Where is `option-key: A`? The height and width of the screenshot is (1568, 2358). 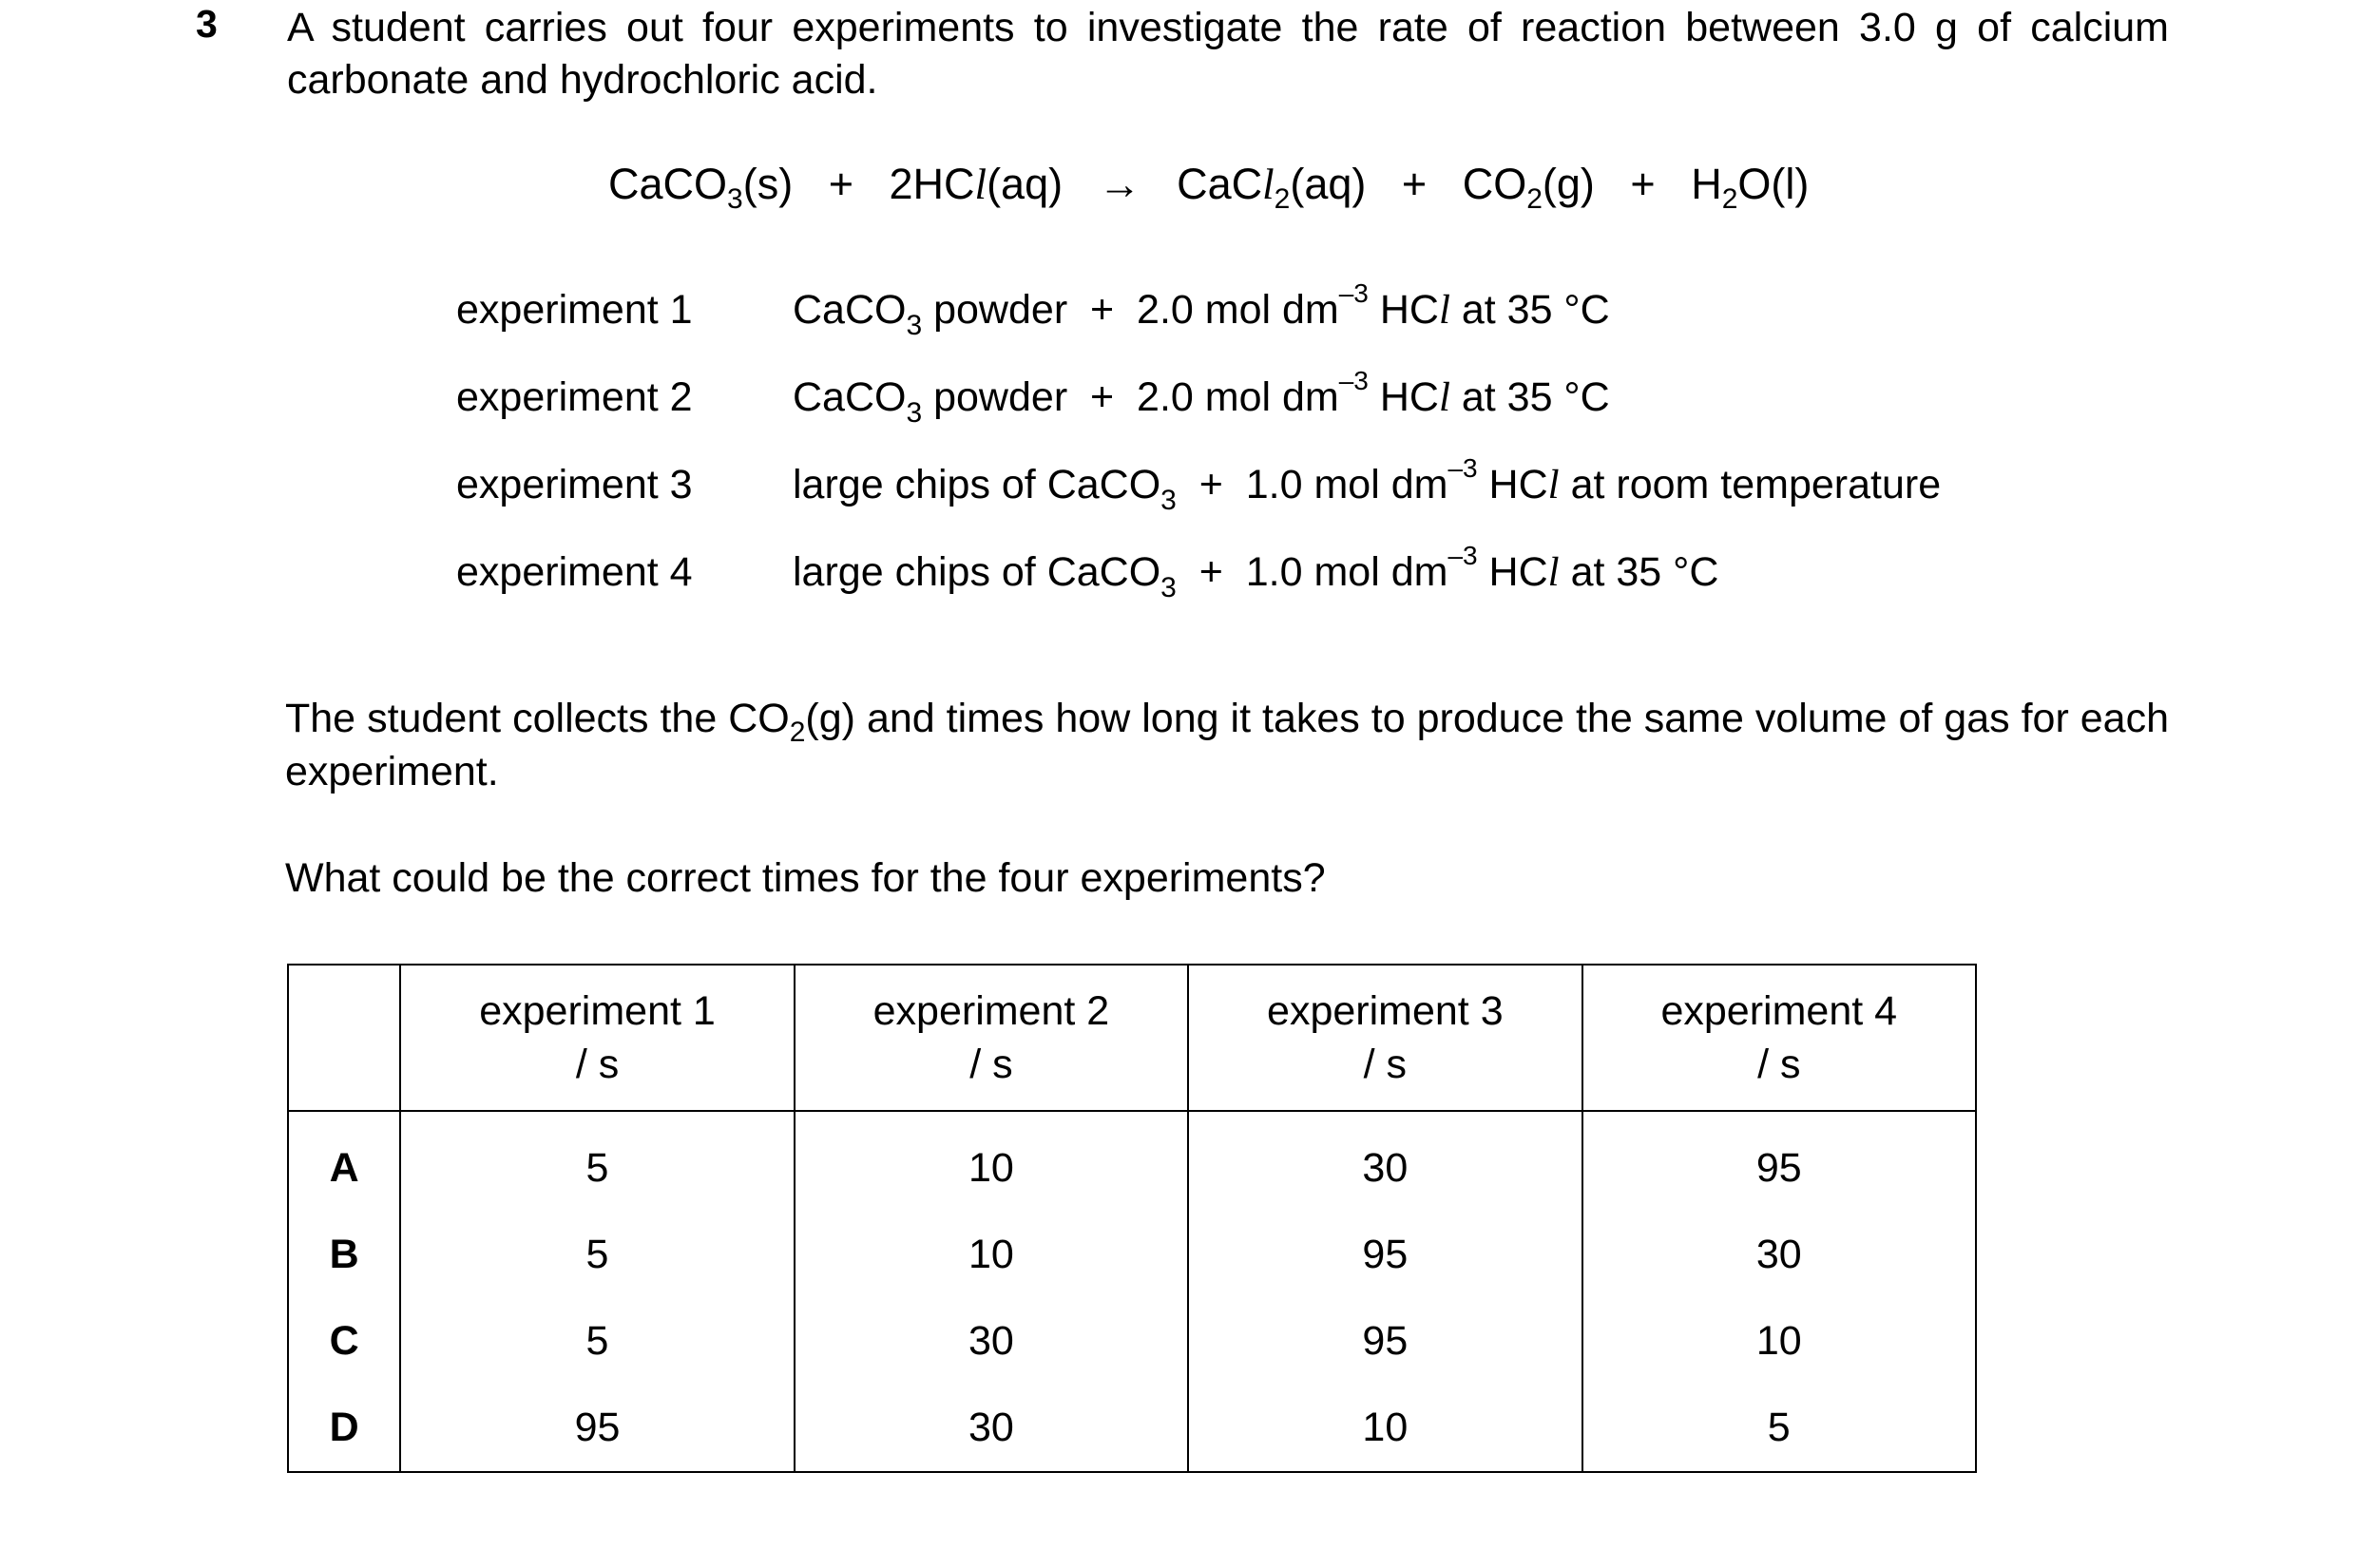
option-key: A is located at coordinates (345, 1161).